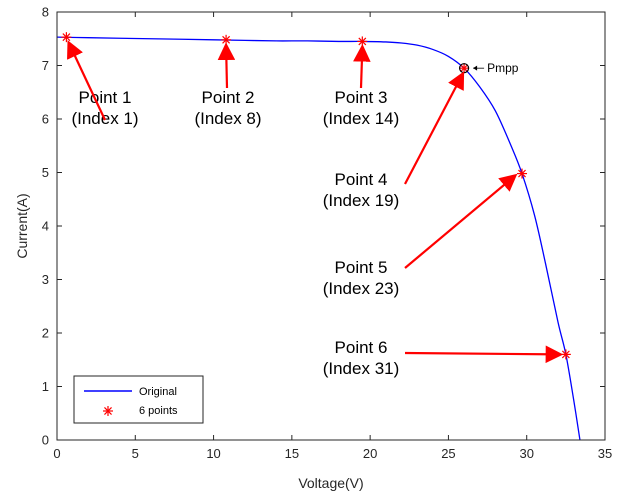 The image size is (638, 498). I want to click on legend-box, so click(138, 399).